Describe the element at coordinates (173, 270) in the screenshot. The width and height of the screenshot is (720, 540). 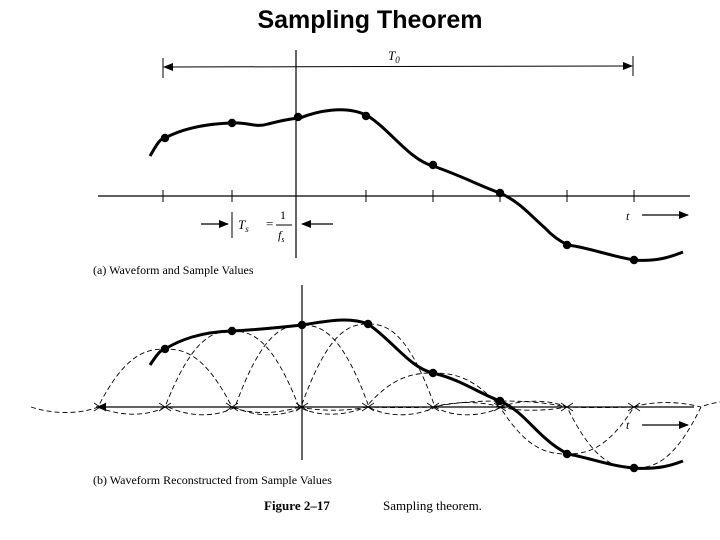
I see `caption-a: (a) Waveform and Sample Values` at that location.